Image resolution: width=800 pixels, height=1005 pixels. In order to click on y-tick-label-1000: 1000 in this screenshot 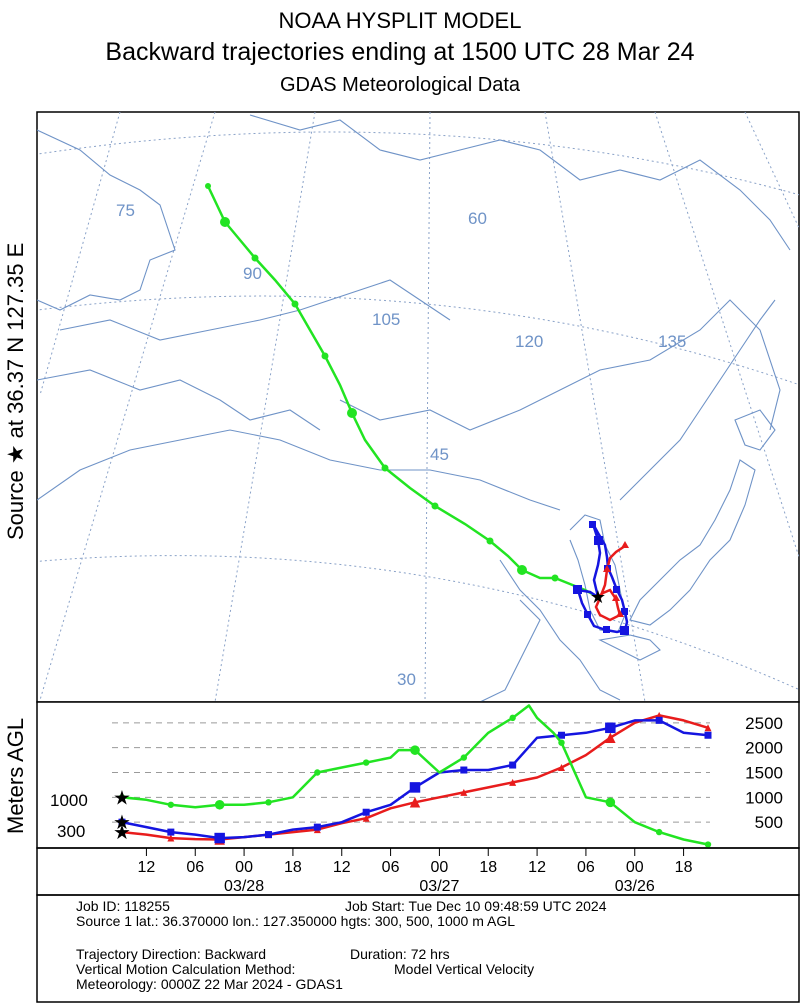, I will do `click(764, 797)`.